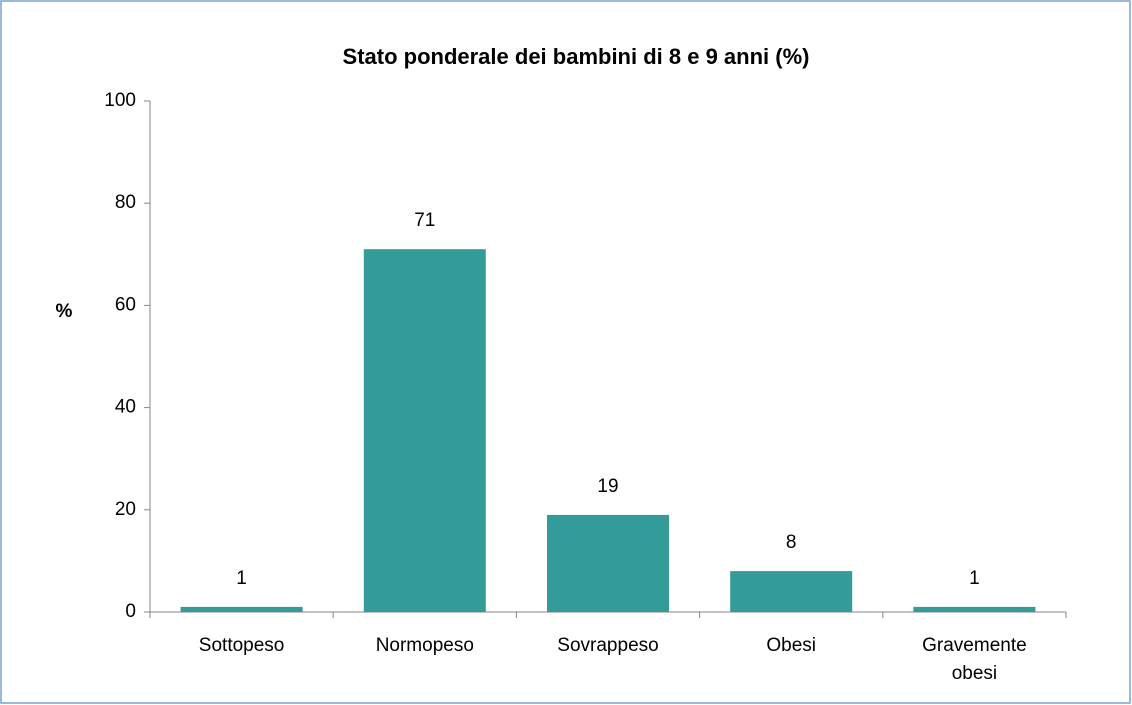  Describe the element at coordinates (425, 645) in the screenshot. I see `x-tick-label: Normopeso` at that location.